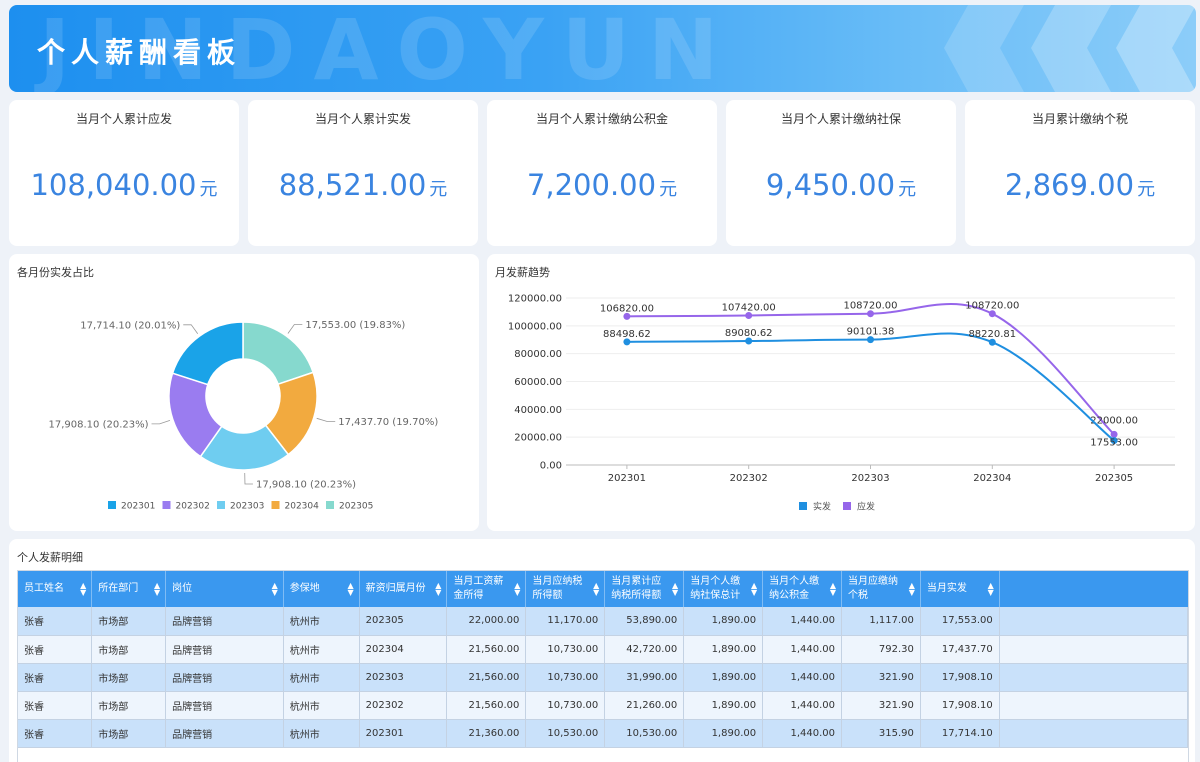 The width and height of the screenshot is (1200, 762). I want to click on column-header: 当月个人缴 纳社保总计 ▲ ▼, so click(723, 589).